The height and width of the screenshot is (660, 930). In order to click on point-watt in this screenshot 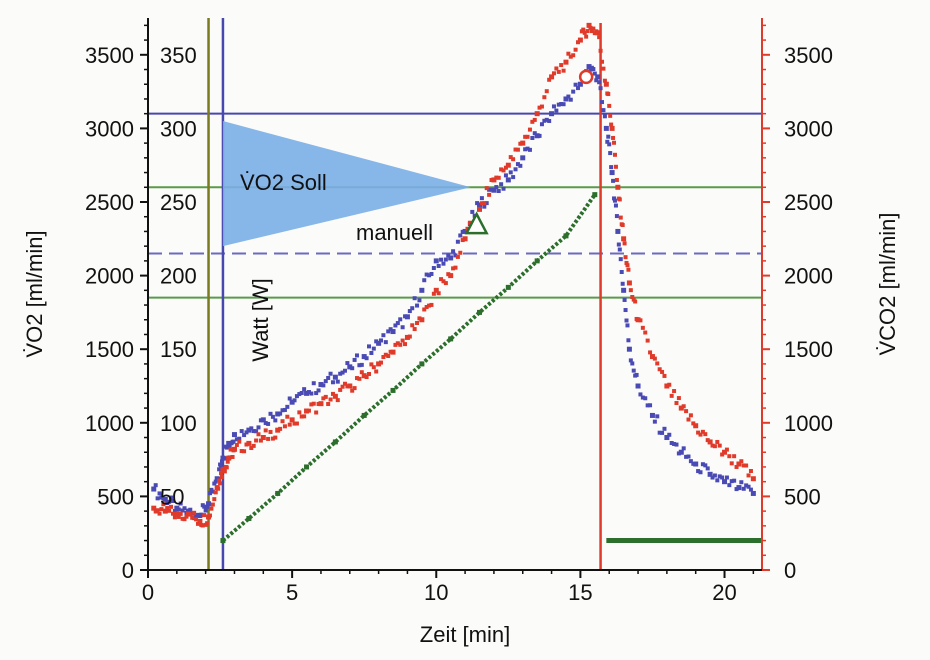, I will do `click(566, 236)`.